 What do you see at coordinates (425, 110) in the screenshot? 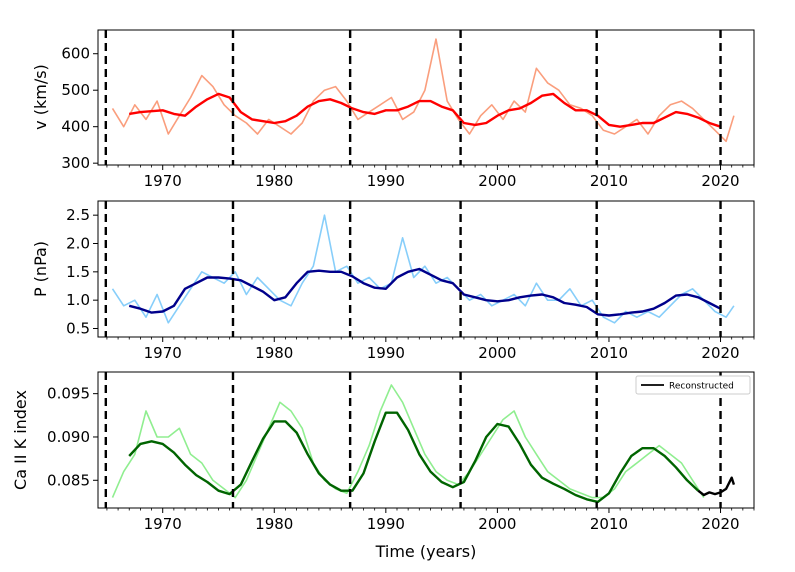
I see `series-velocity-v-smoothed` at bounding box center [425, 110].